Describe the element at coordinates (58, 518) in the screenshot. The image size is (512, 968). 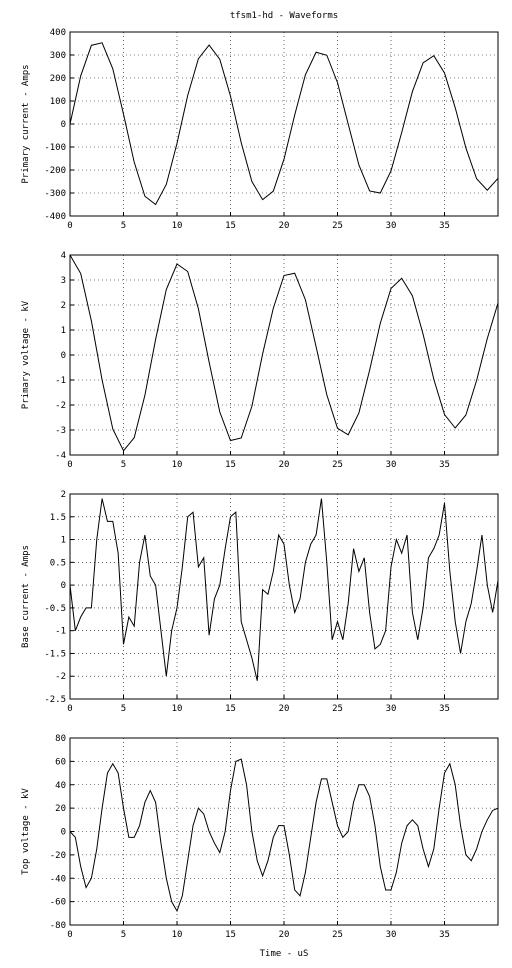
I see `y-tick-label: 1.5` at that location.